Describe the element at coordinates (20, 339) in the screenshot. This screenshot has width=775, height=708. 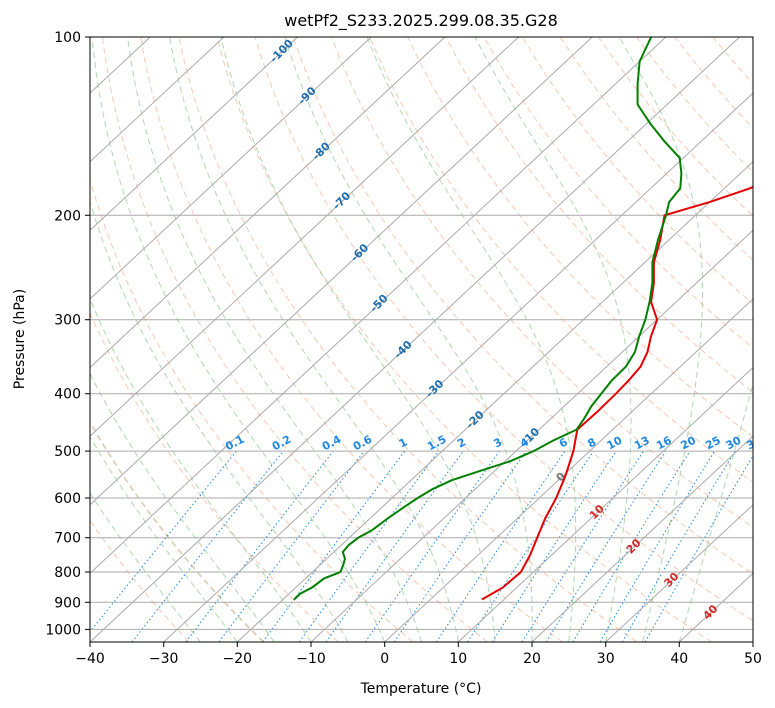
I see `y-axis-label: Pressure (hPa)` at that location.